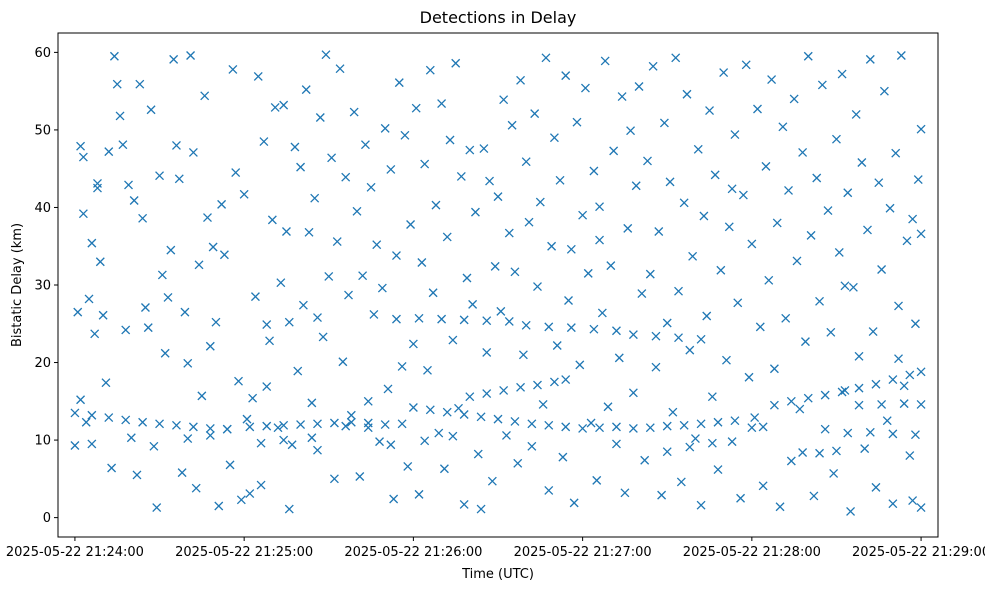 The image size is (985, 590). What do you see at coordinates (244, 552) in the screenshot?
I see `x-tick-label: 2025-05-22 21:25:00` at bounding box center [244, 552].